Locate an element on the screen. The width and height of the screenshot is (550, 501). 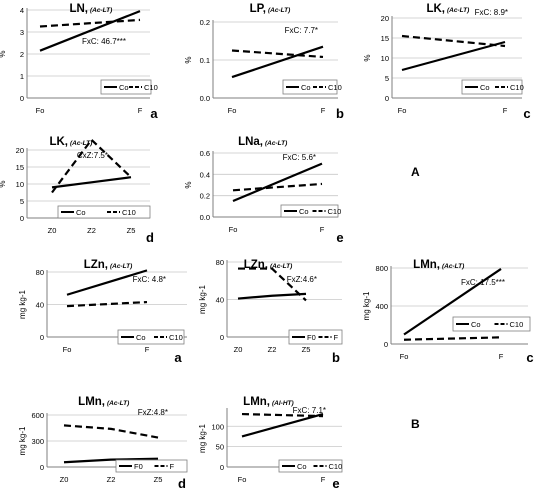
chart-title: LK, is located at coordinates (58, 142).